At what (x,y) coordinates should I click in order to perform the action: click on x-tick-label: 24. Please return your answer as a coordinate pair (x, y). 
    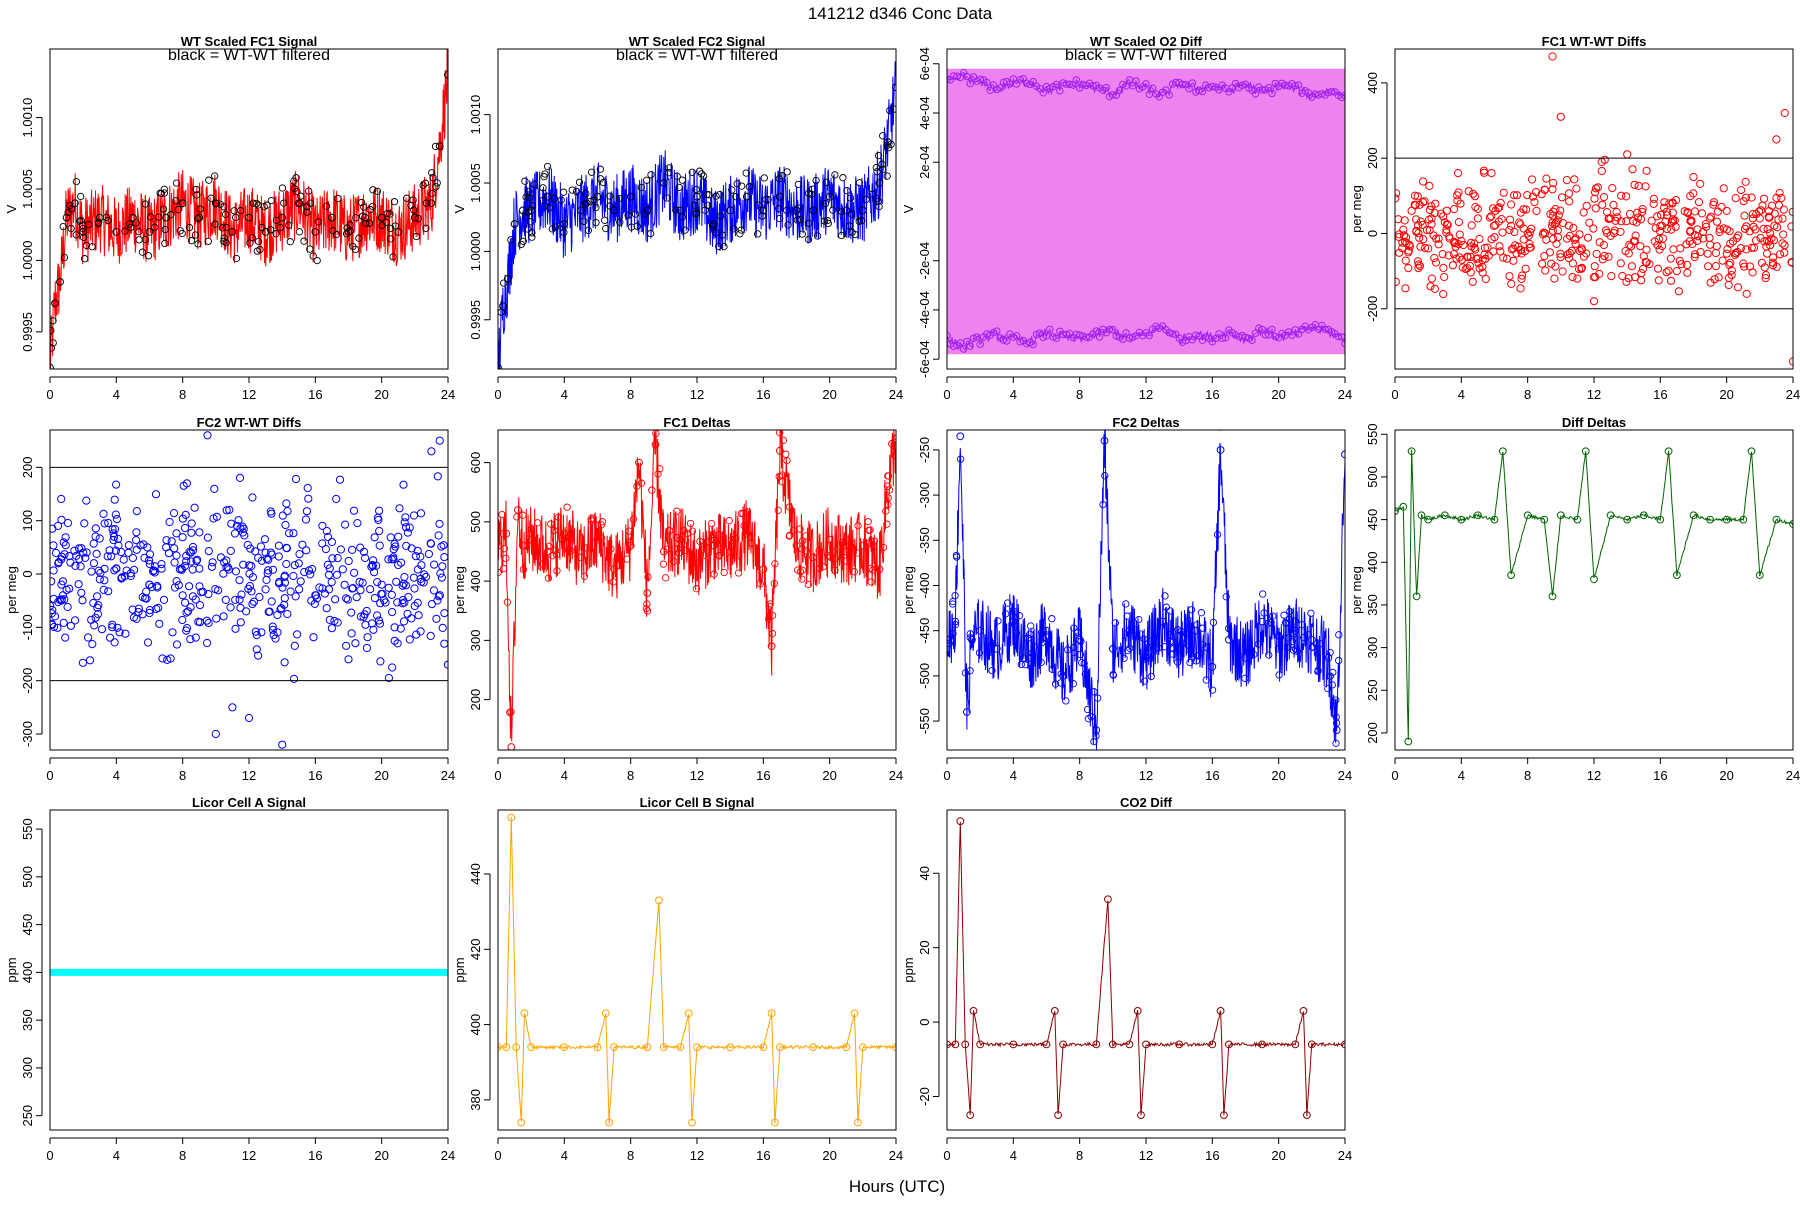
    Looking at the image, I should click on (448, 775).